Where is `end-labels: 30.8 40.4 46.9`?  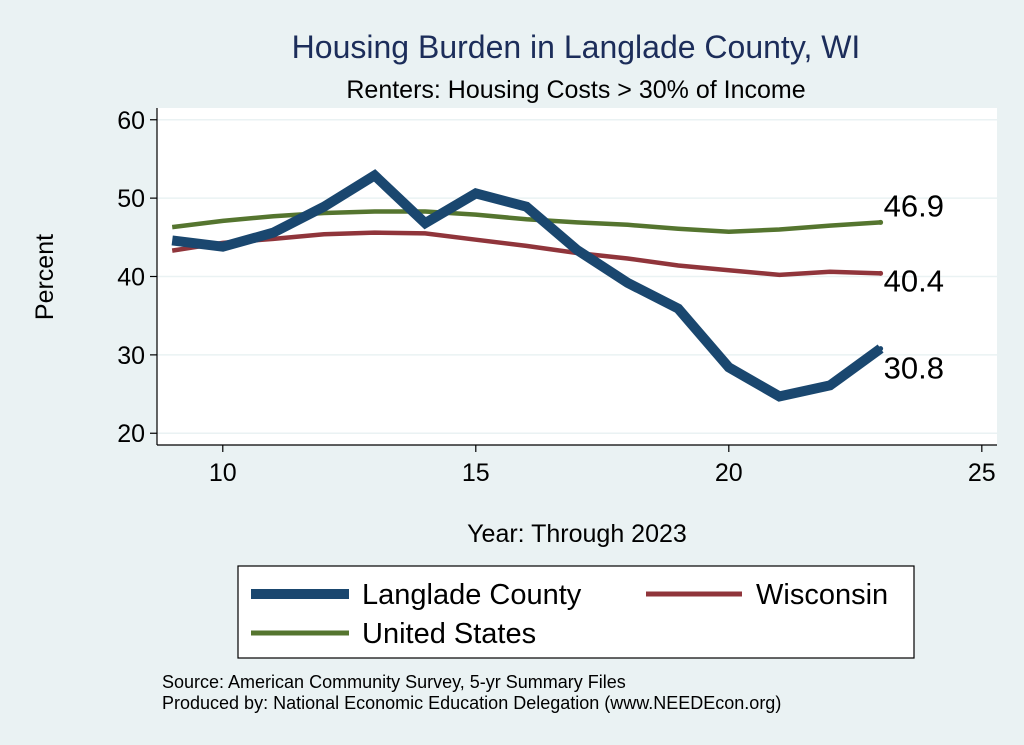 end-labels: 30.8 40.4 46.9 is located at coordinates (914, 286).